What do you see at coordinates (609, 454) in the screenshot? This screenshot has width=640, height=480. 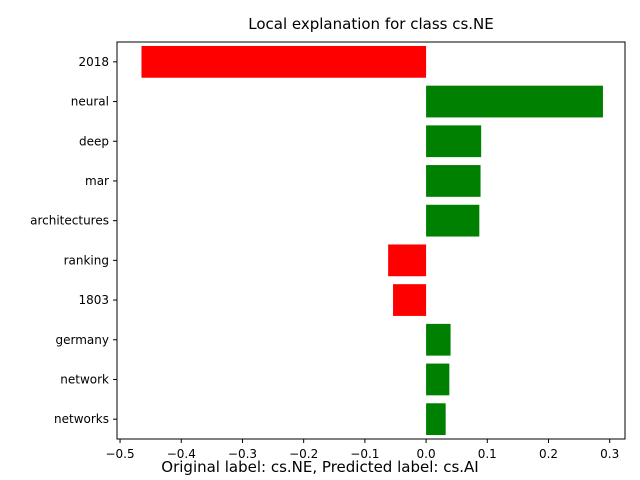 I see `x-tick-label: 0.3` at bounding box center [609, 454].